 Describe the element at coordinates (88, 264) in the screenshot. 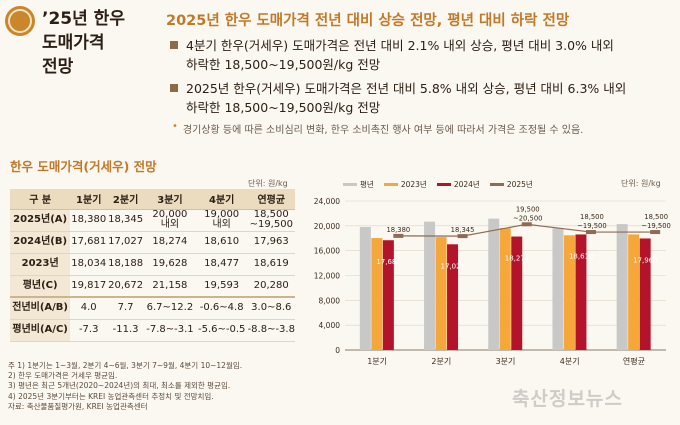

I see `table-cell: 18,034` at that location.